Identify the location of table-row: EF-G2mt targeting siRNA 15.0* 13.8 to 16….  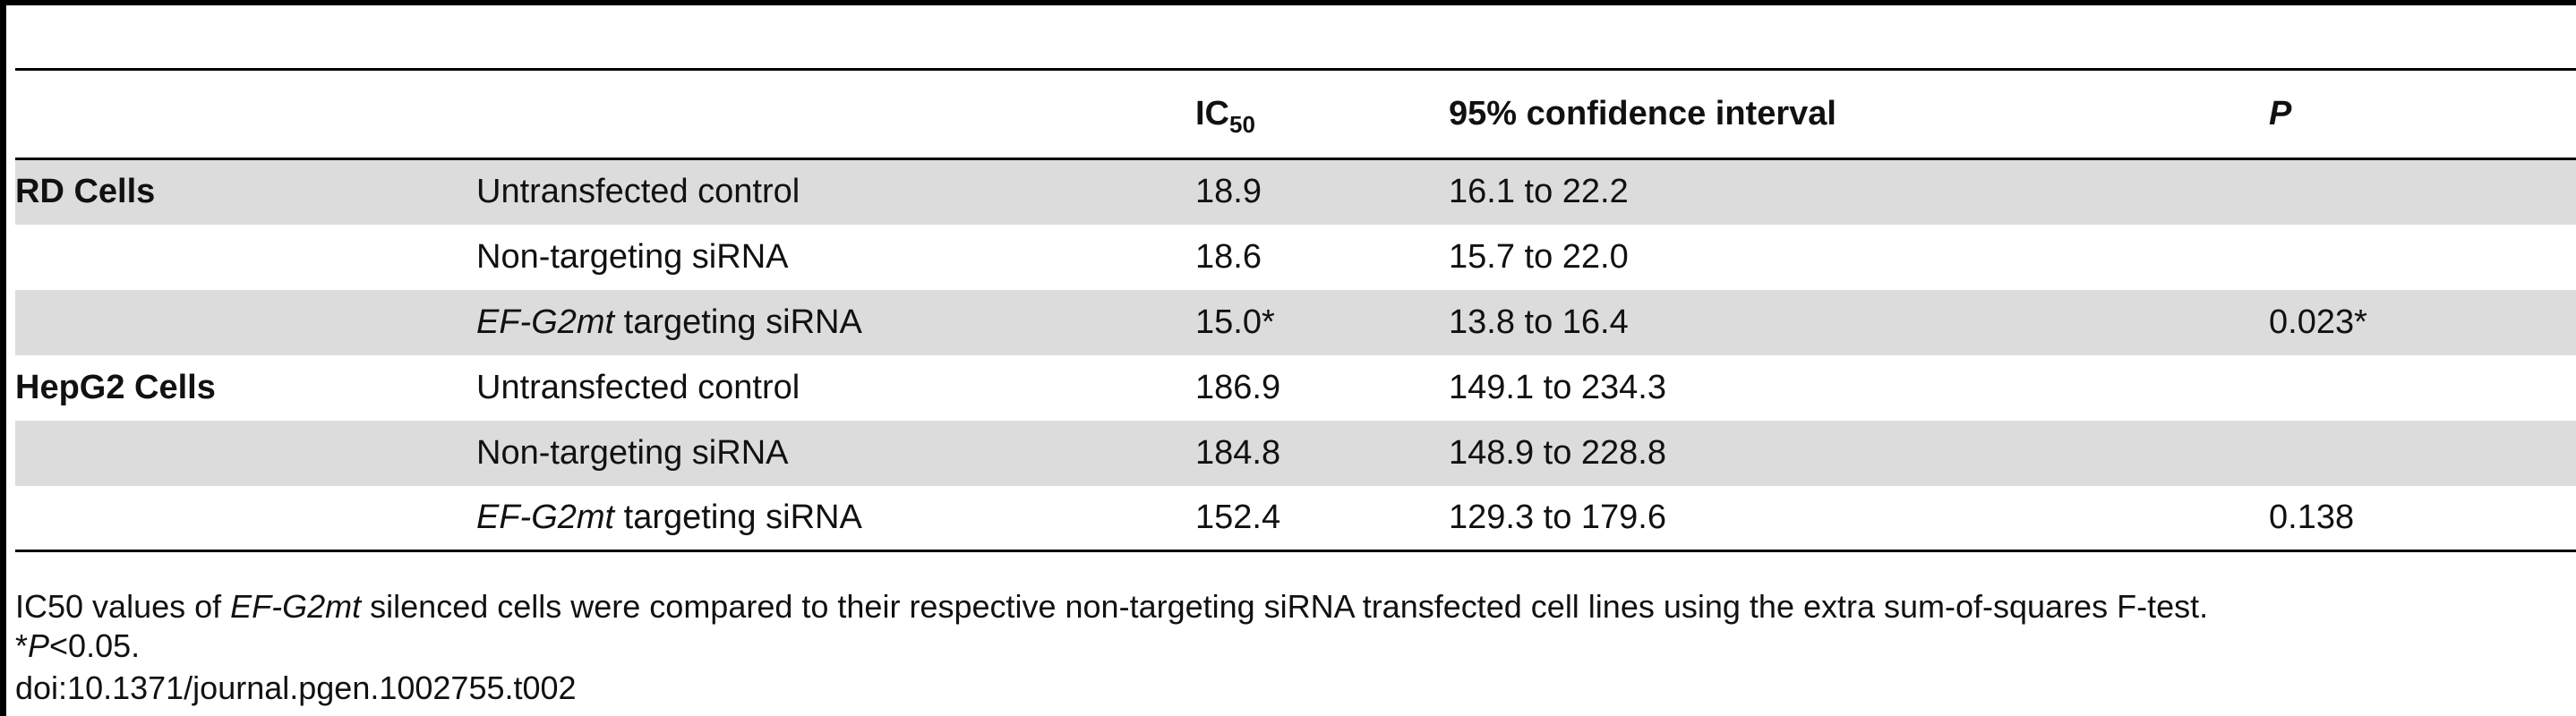
(1295, 322).